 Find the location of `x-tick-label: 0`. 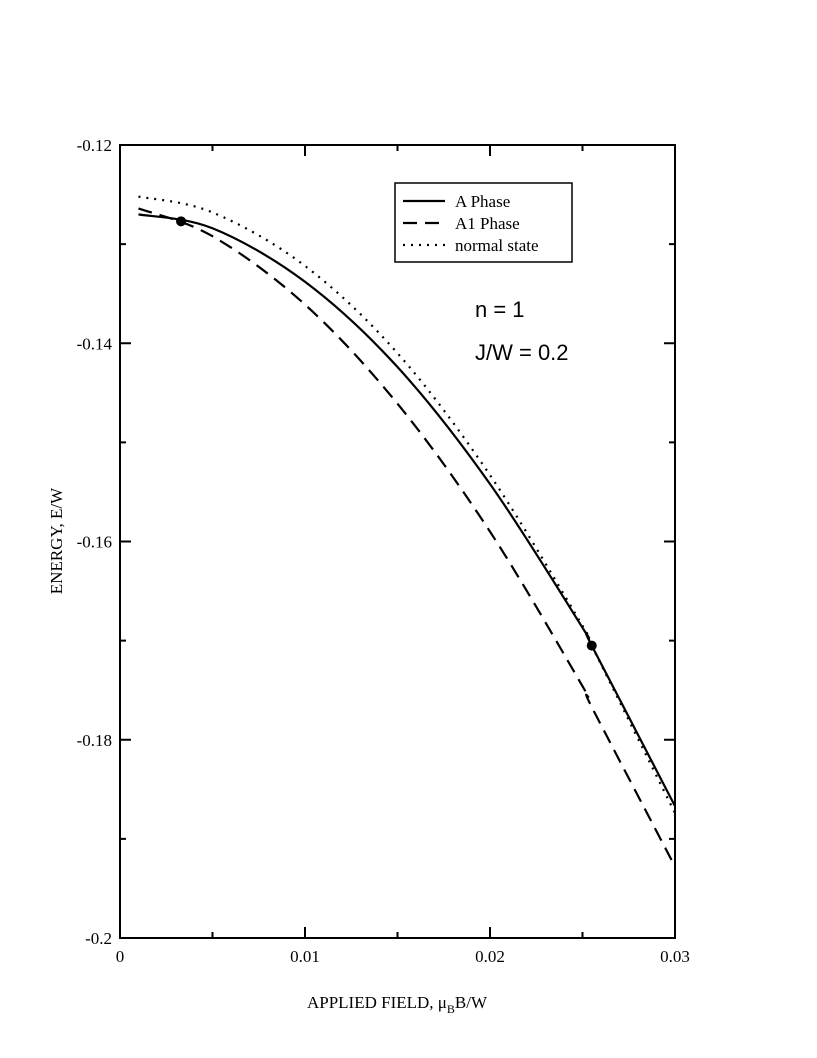

x-tick-label: 0 is located at coordinates (120, 956).